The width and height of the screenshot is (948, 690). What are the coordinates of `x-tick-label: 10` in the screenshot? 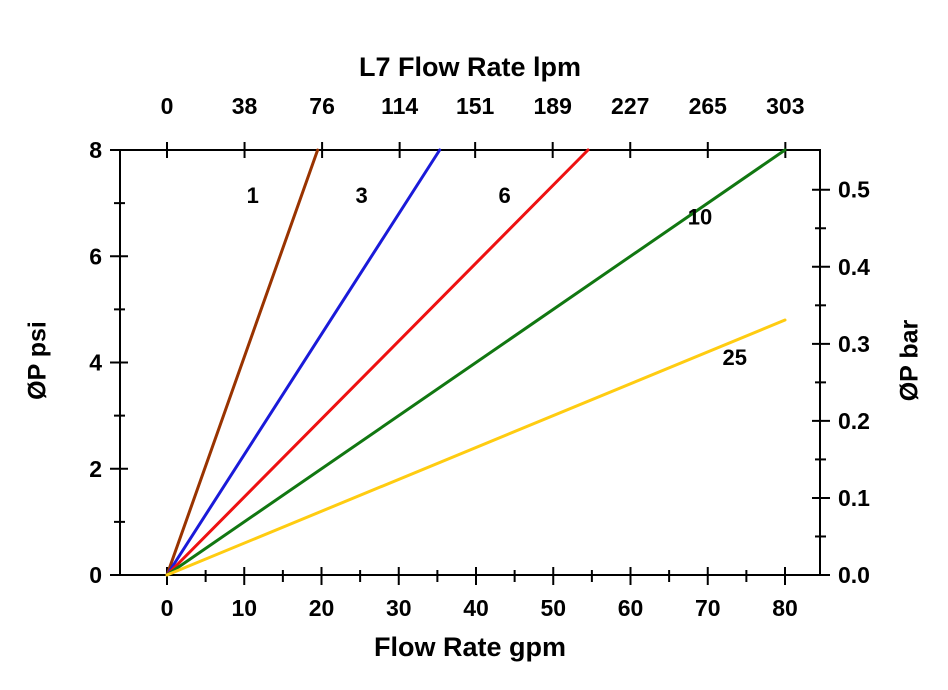 It's located at (244, 608).